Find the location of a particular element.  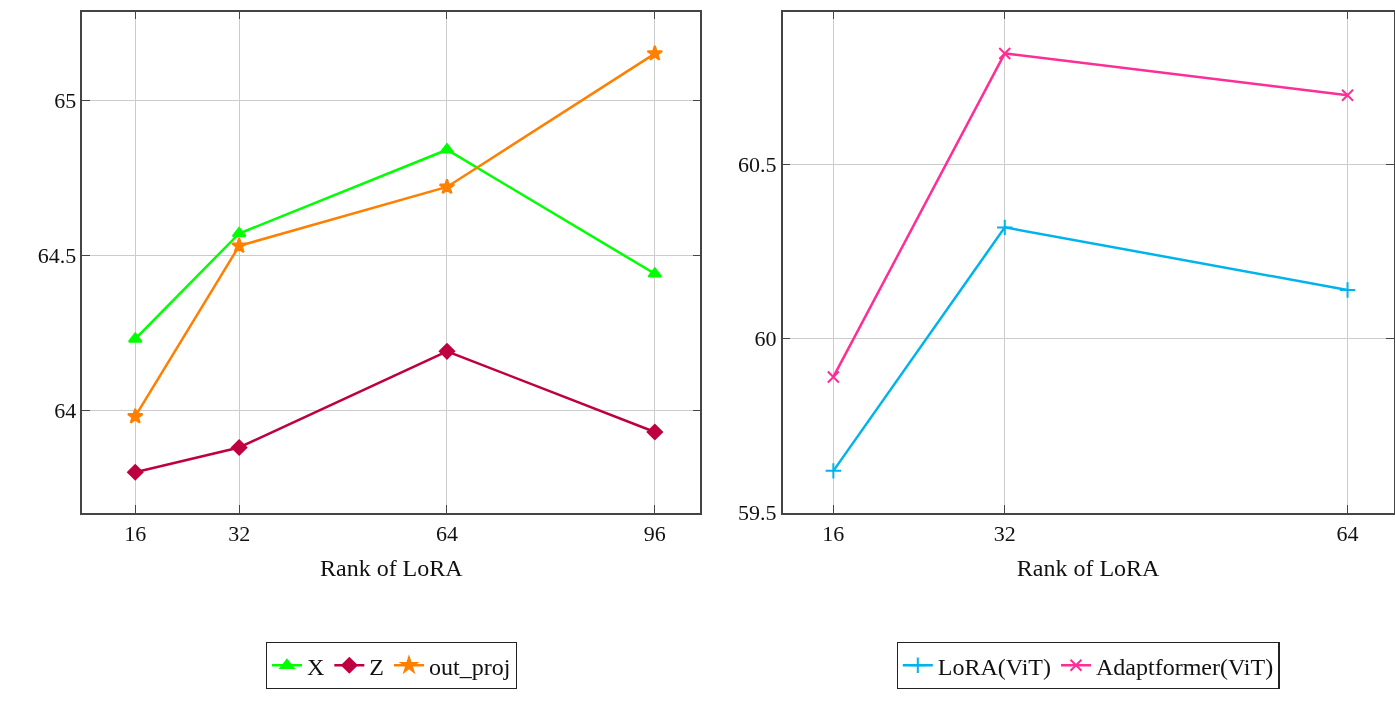

y-tick-label: 64 is located at coordinates (65, 410).